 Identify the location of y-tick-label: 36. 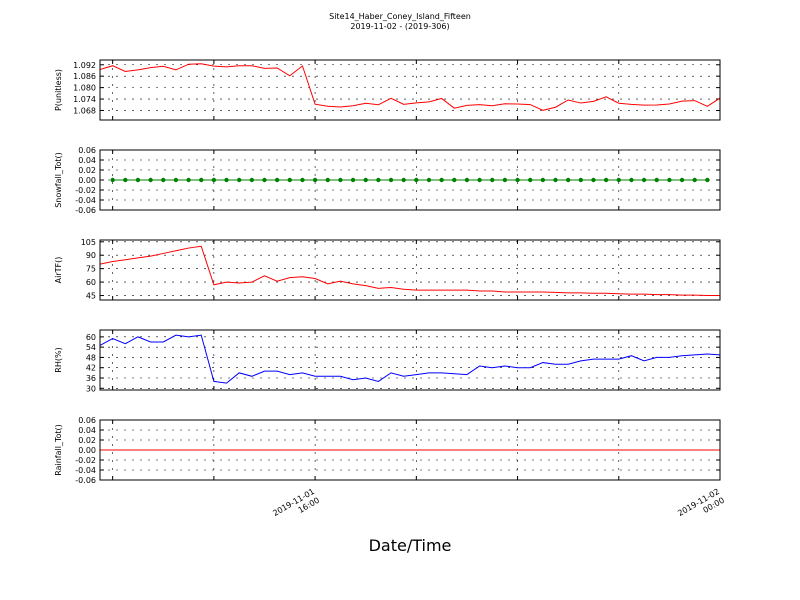
(91, 378).